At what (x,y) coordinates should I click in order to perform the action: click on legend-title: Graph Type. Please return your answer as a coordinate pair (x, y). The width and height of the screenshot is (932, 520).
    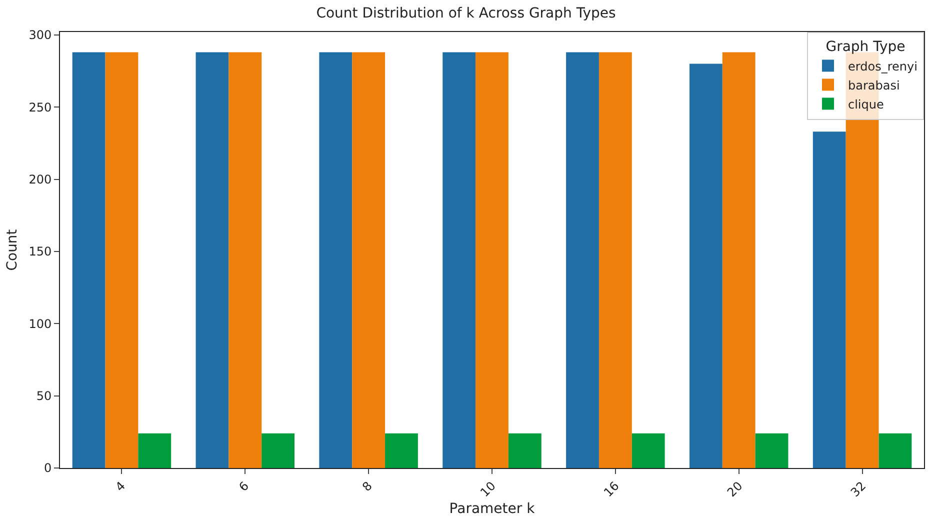
    Looking at the image, I should click on (866, 47).